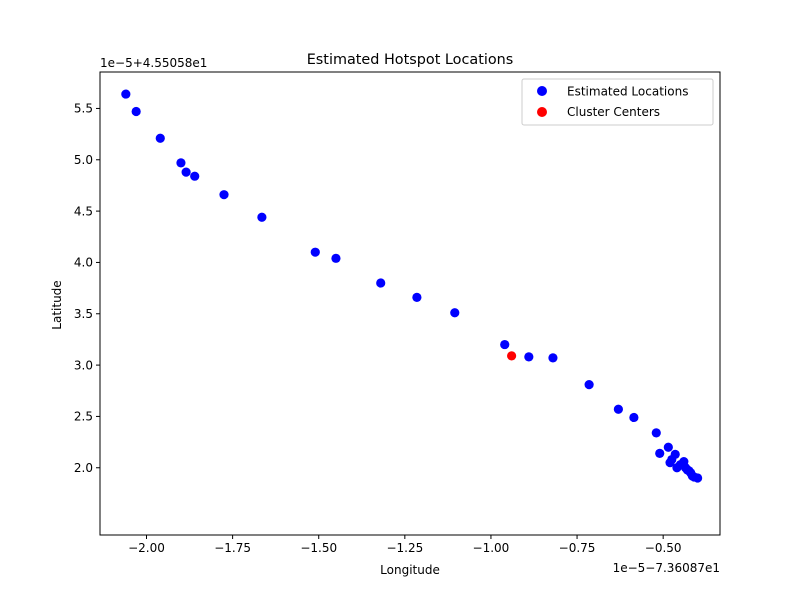  What do you see at coordinates (146, 548) in the screenshot?
I see `x-tick-label: −2.00` at bounding box center [146, 548].